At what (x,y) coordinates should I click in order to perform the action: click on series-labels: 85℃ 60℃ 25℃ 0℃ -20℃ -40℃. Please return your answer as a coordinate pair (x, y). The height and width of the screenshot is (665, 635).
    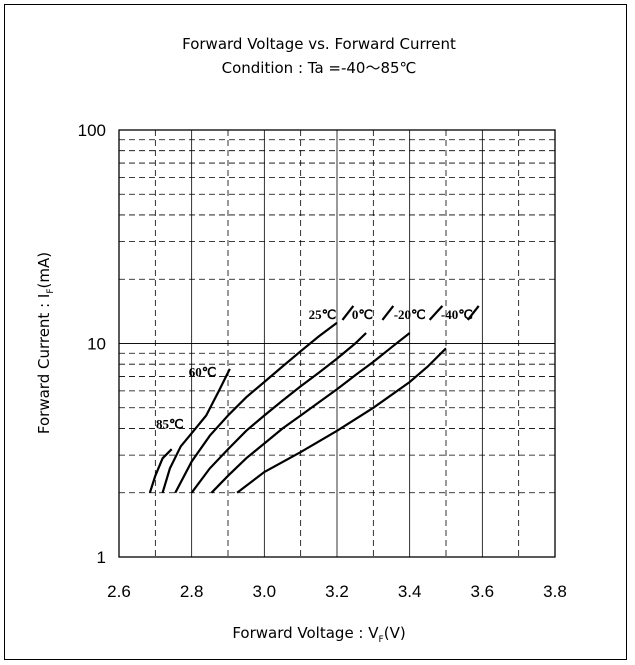
    Looking at the image, I should click on (314, 369).